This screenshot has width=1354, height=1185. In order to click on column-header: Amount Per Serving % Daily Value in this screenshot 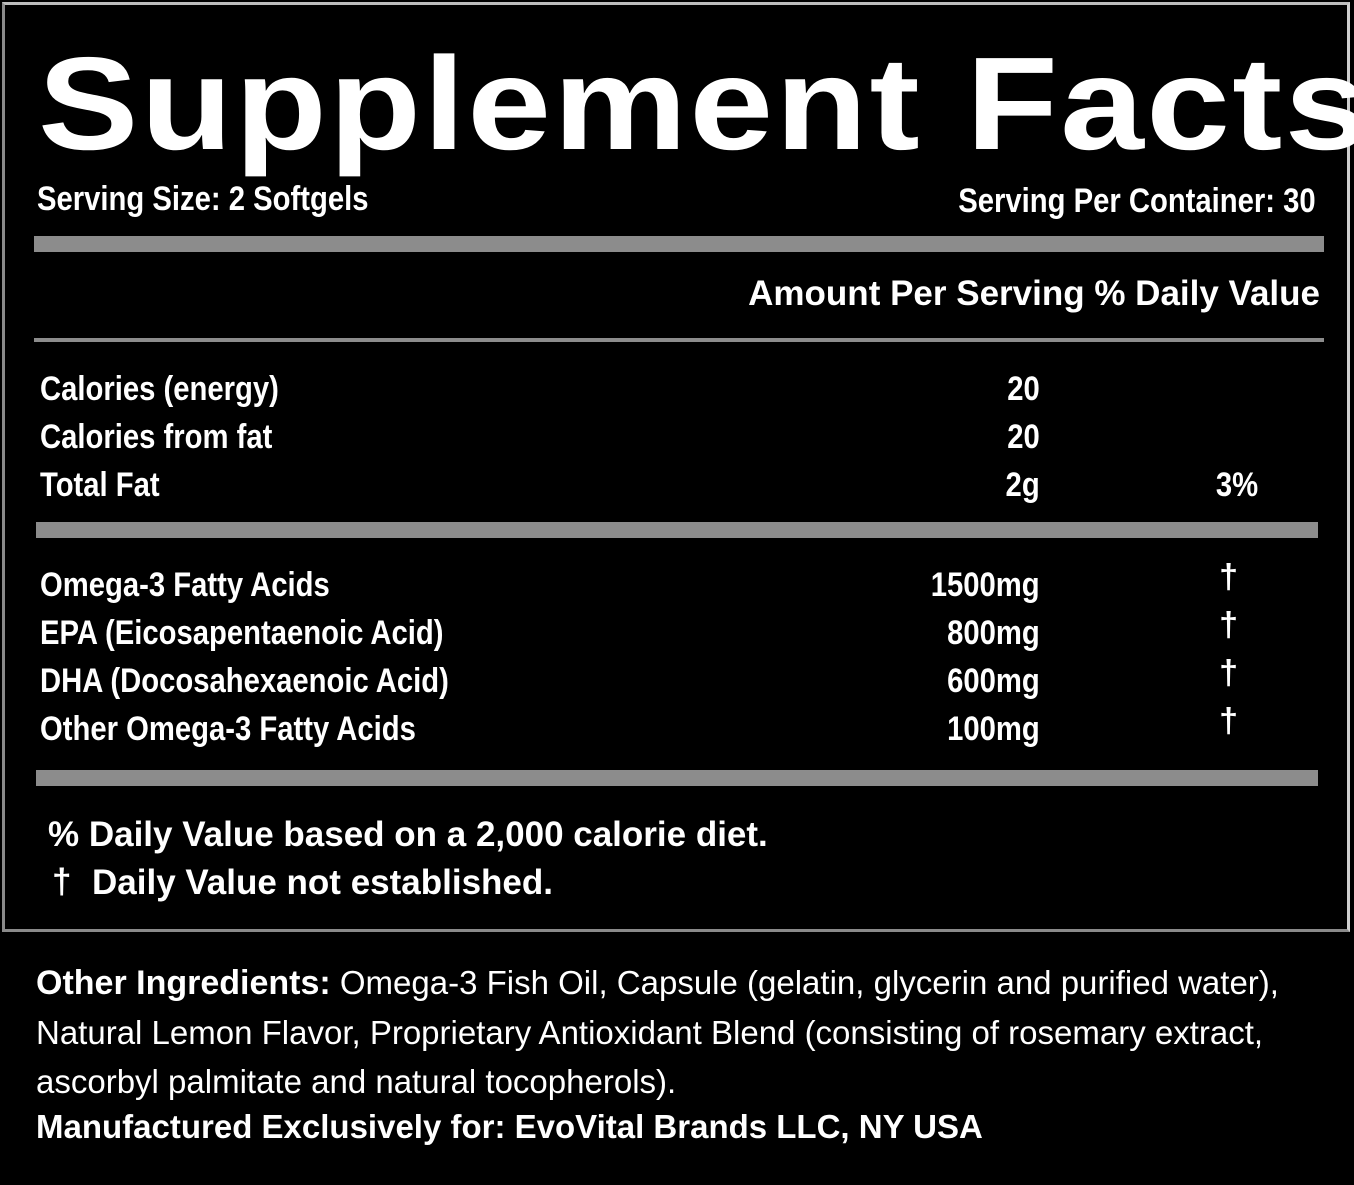, I will do `click(1034, 293)`.